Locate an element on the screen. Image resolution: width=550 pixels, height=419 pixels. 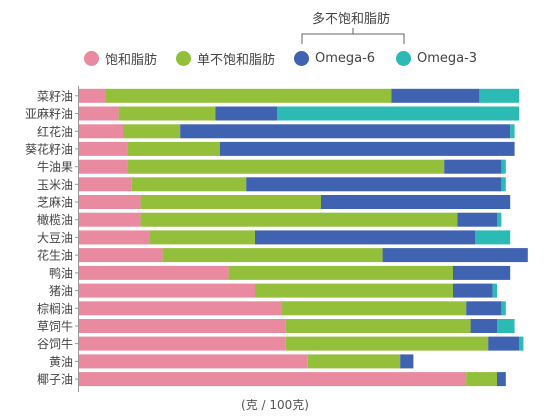
legend-label-omega6: Omega-6 is located at coordinates (345, 58).